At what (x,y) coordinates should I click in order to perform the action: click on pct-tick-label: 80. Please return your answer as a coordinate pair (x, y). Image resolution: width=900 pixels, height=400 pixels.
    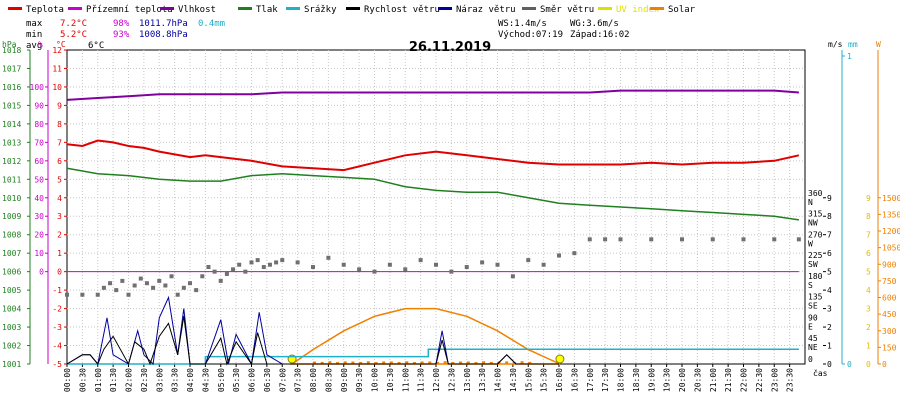
    Looking at the image, I should click on (39, 124).